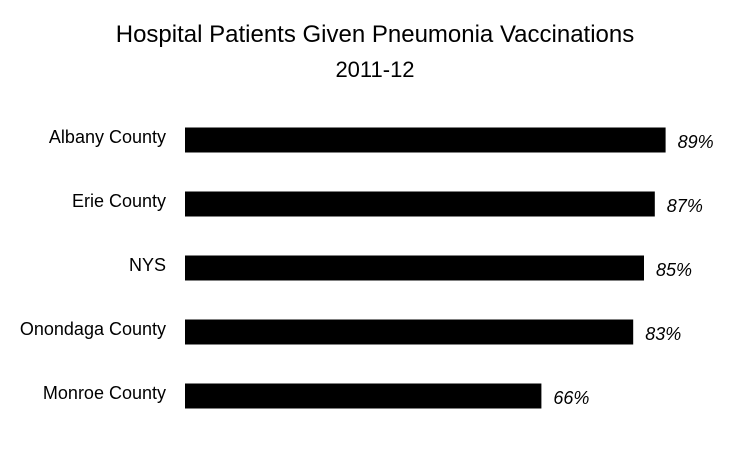  Describe the element at coordinates (147, 265) in the screenshot. I see `category-label: NYS` at that location.